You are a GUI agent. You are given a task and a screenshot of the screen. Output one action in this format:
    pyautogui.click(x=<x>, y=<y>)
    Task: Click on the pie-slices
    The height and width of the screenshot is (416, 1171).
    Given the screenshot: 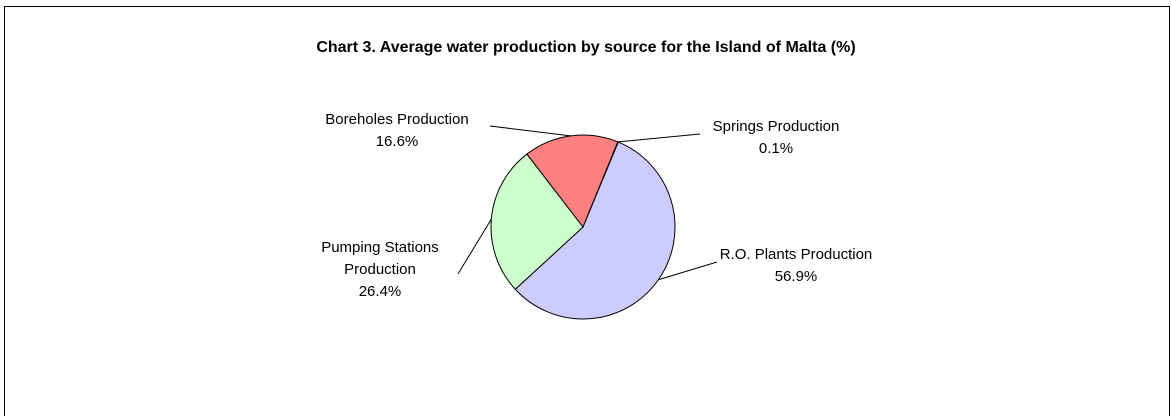 What is the action you would take?
    pyautogui.click(x=583, y=227)
    